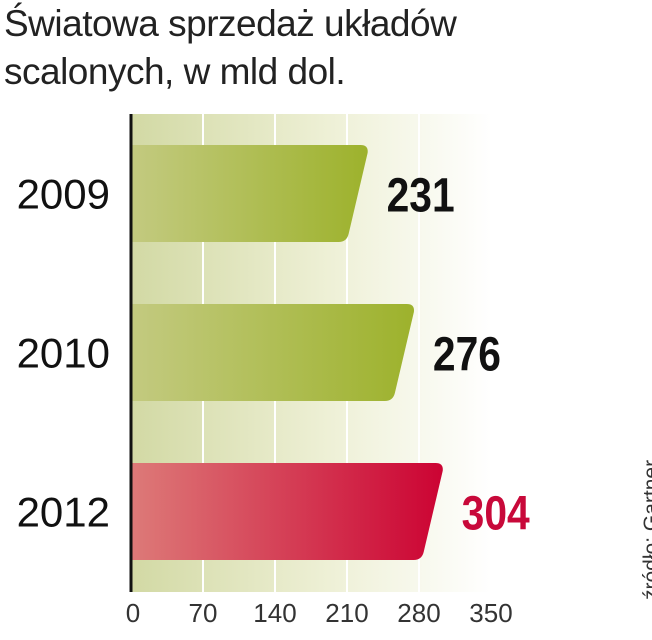  What do you see at coordinates (63, 512) in the screenshot?
I see `category-label: 2012` at bounding box center [63, 512].